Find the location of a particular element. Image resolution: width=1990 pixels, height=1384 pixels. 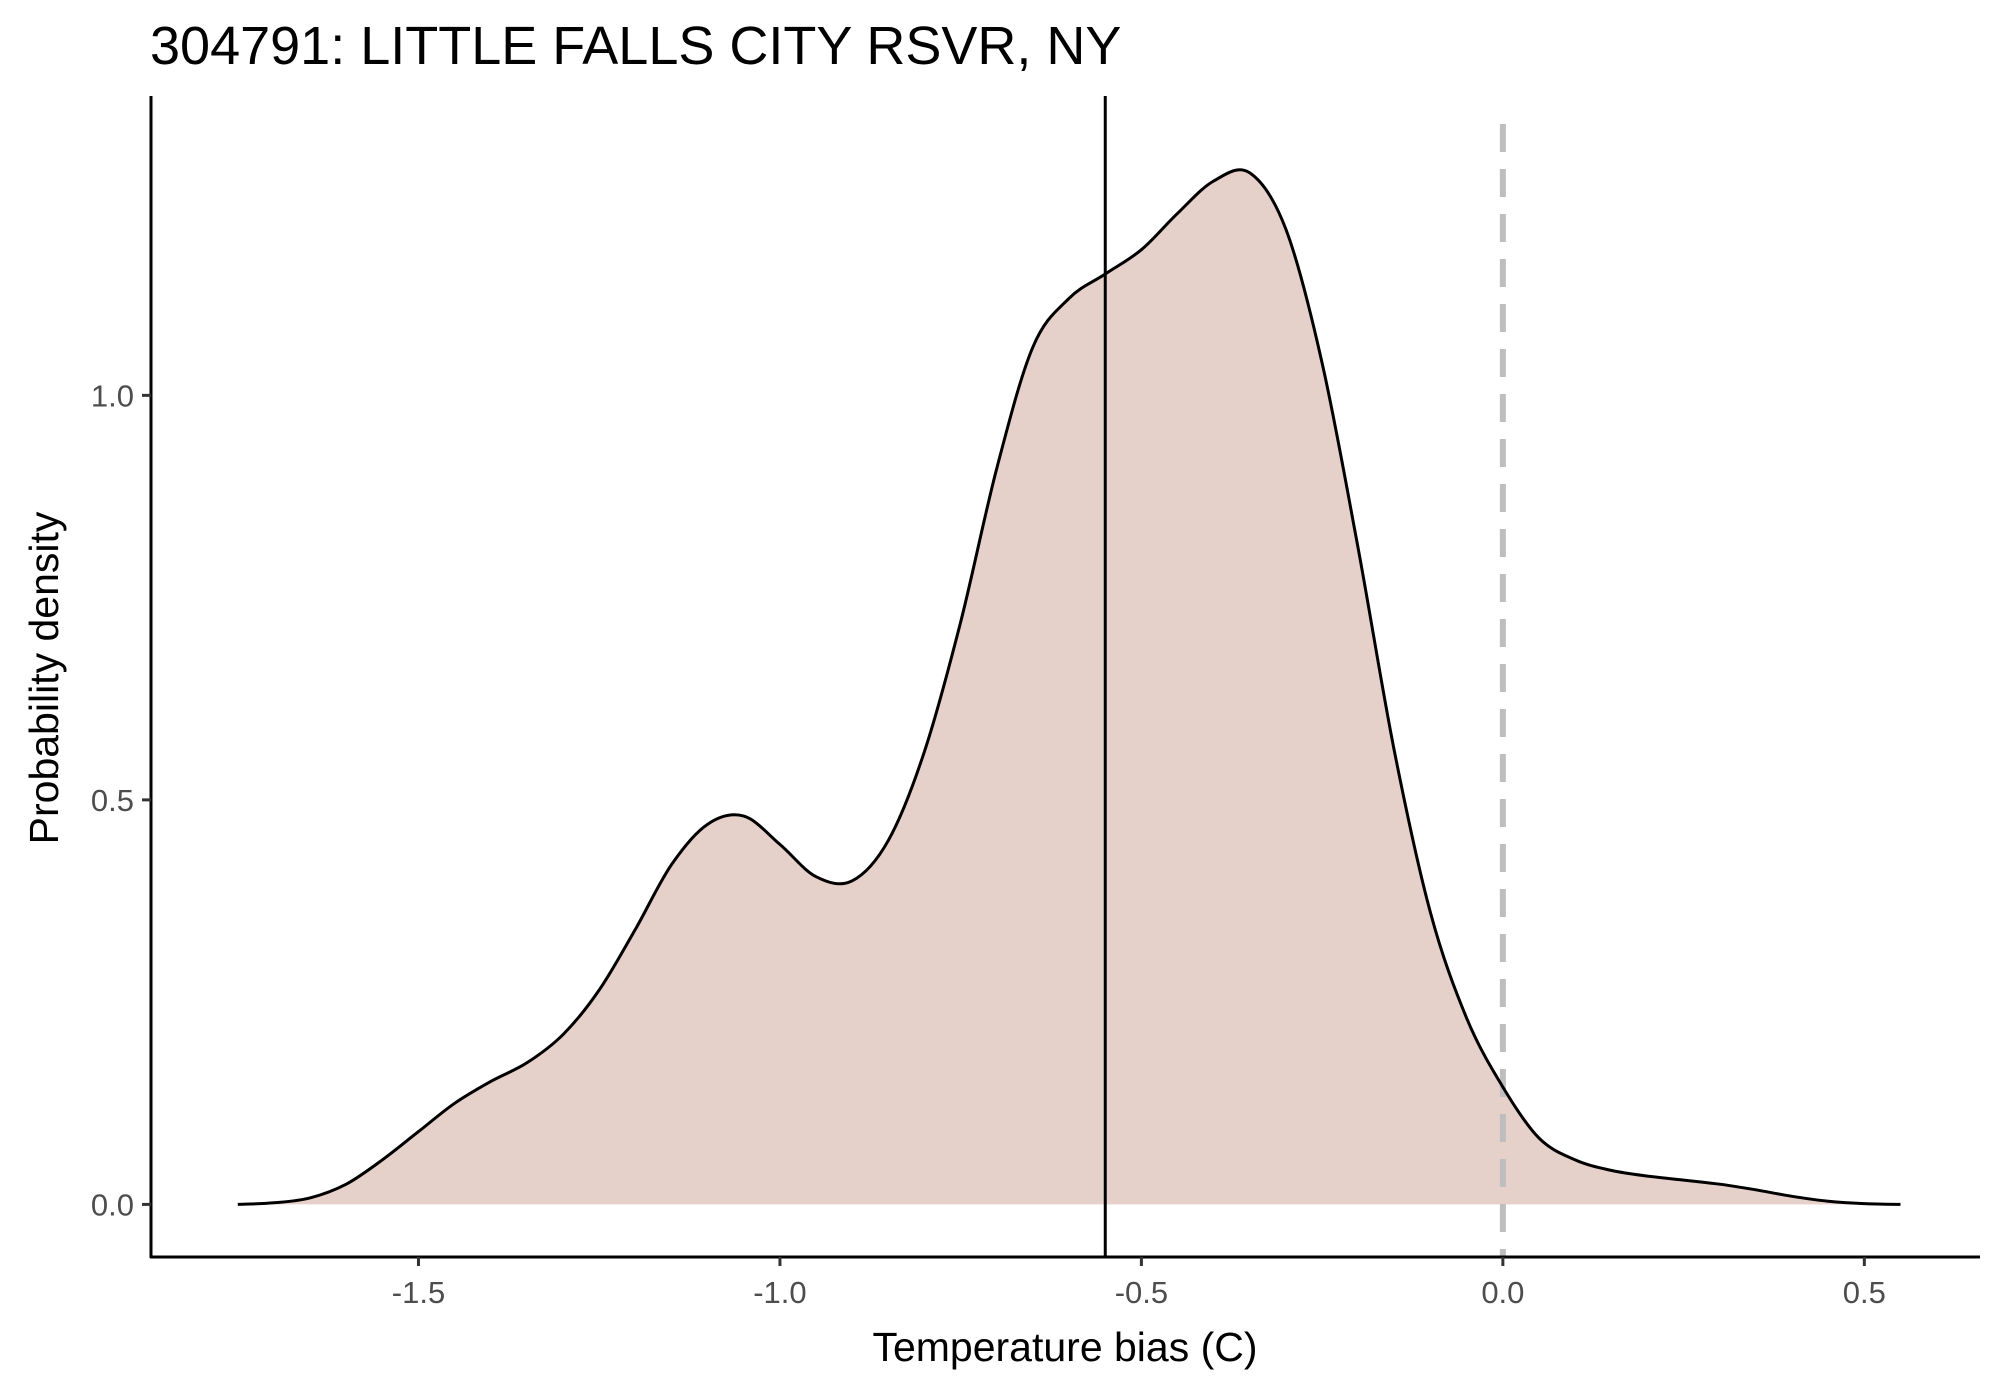

y-tick-label: 0.0 is located at coordinates (112, 1204).